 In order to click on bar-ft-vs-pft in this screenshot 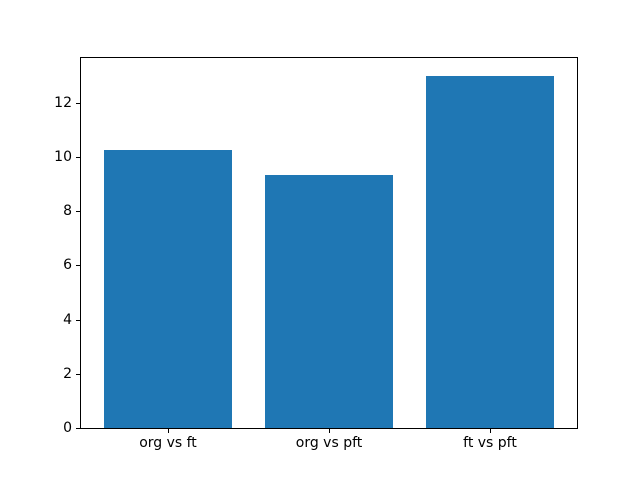, I will do `click(490, 251)`.